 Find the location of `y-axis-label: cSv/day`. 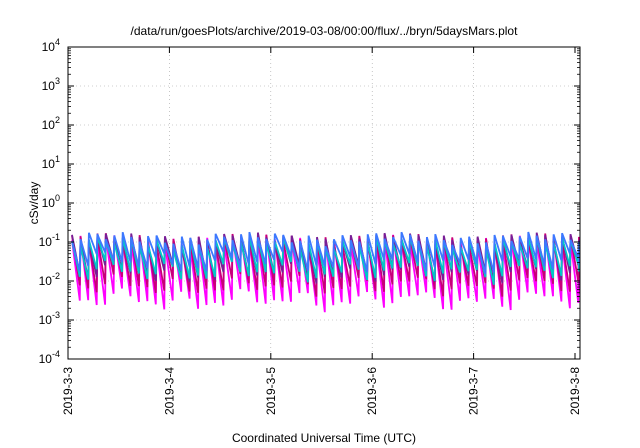

y-axis-label: cSv/day is located at coordinates (34, 203).